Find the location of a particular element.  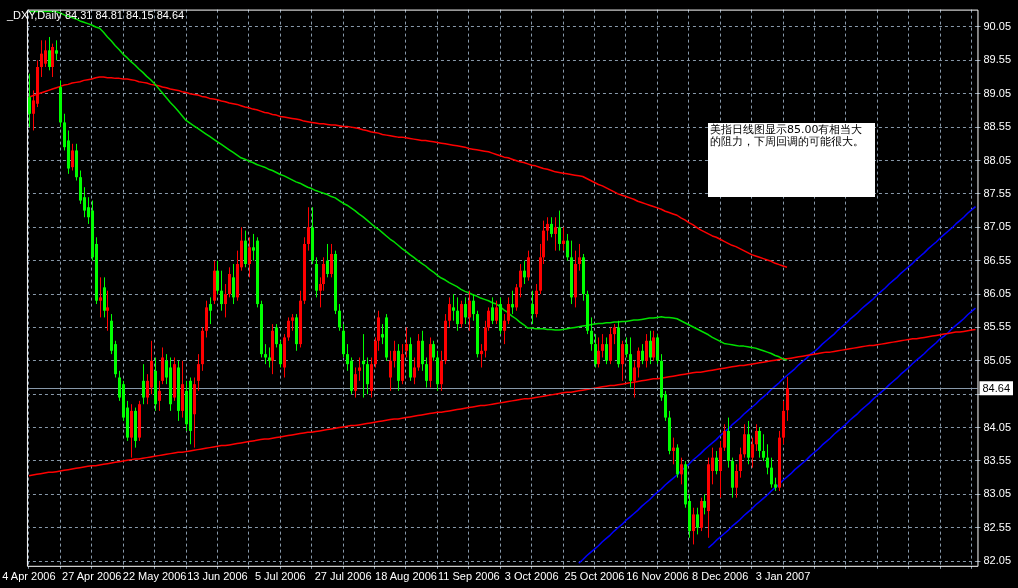

x-tick-label: 8 Dec 2006 is located at coordinates (720, 576).